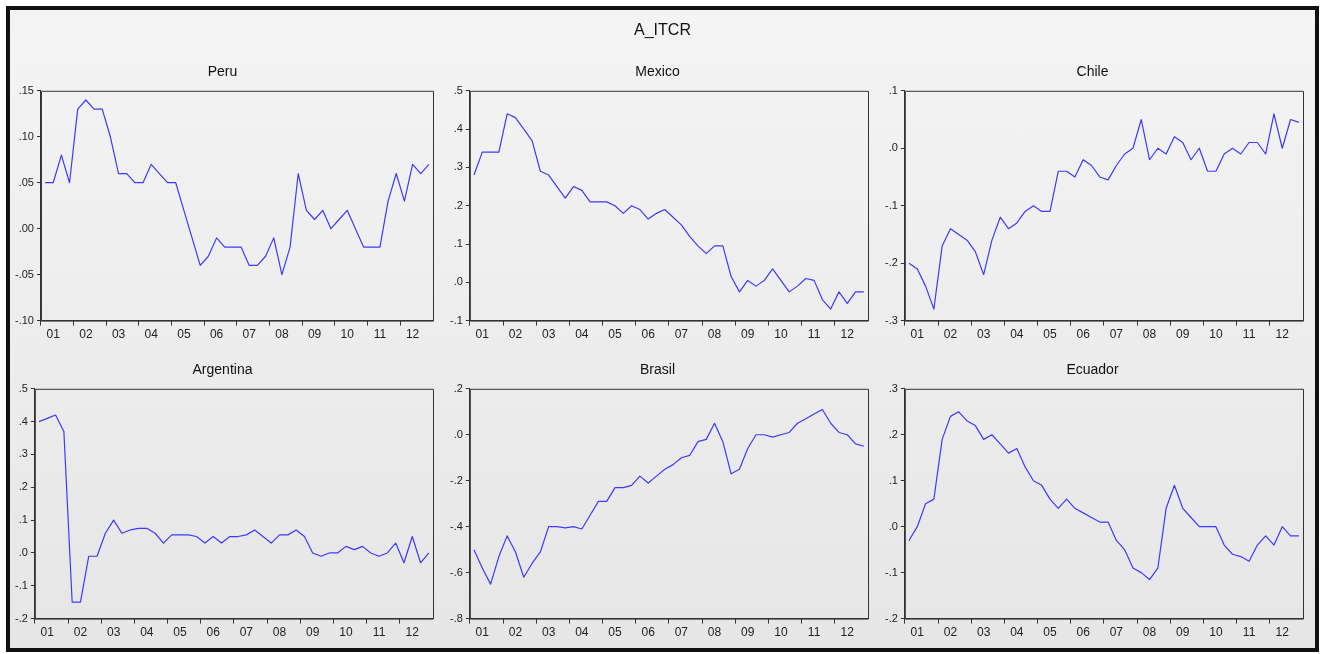 Image resolution: width=1321 pixels, height=654 pixels. I want to click on y-tick-label: -.4, so click(456, 525).